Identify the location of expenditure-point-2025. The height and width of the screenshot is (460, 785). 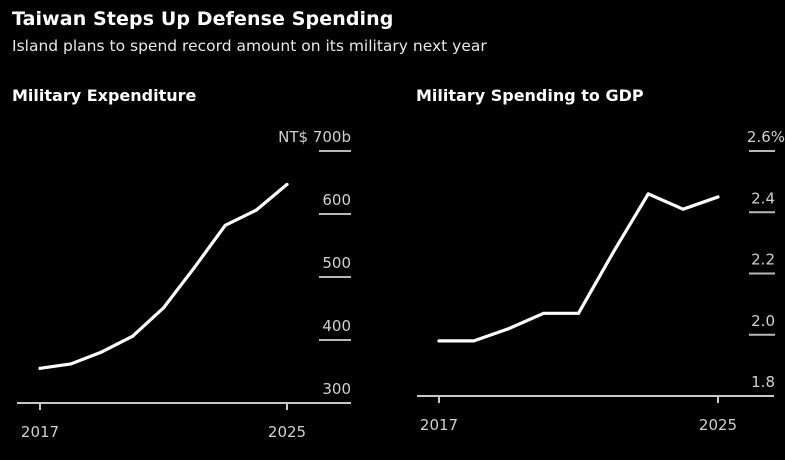
(287, 184).